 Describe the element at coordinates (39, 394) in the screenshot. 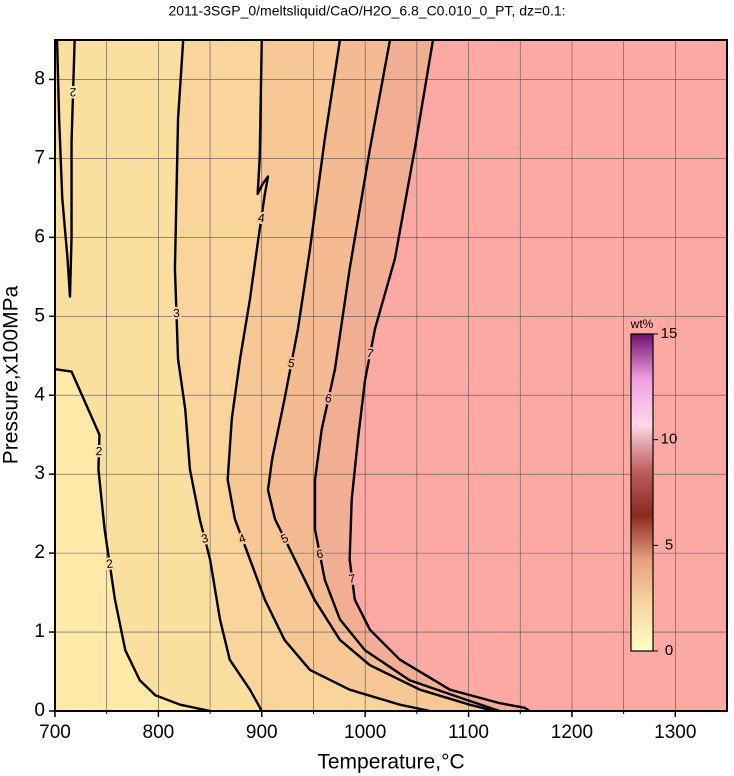

I see `y-tick-label: 4` at that location.